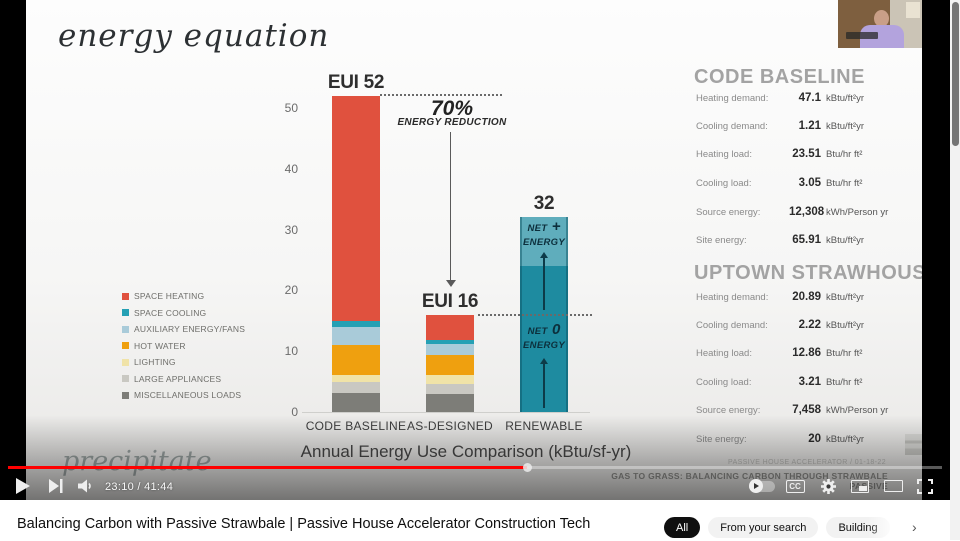 The width and height of the screenshot is (960, 541). I want to click on webcam-window, so click(913, 10).